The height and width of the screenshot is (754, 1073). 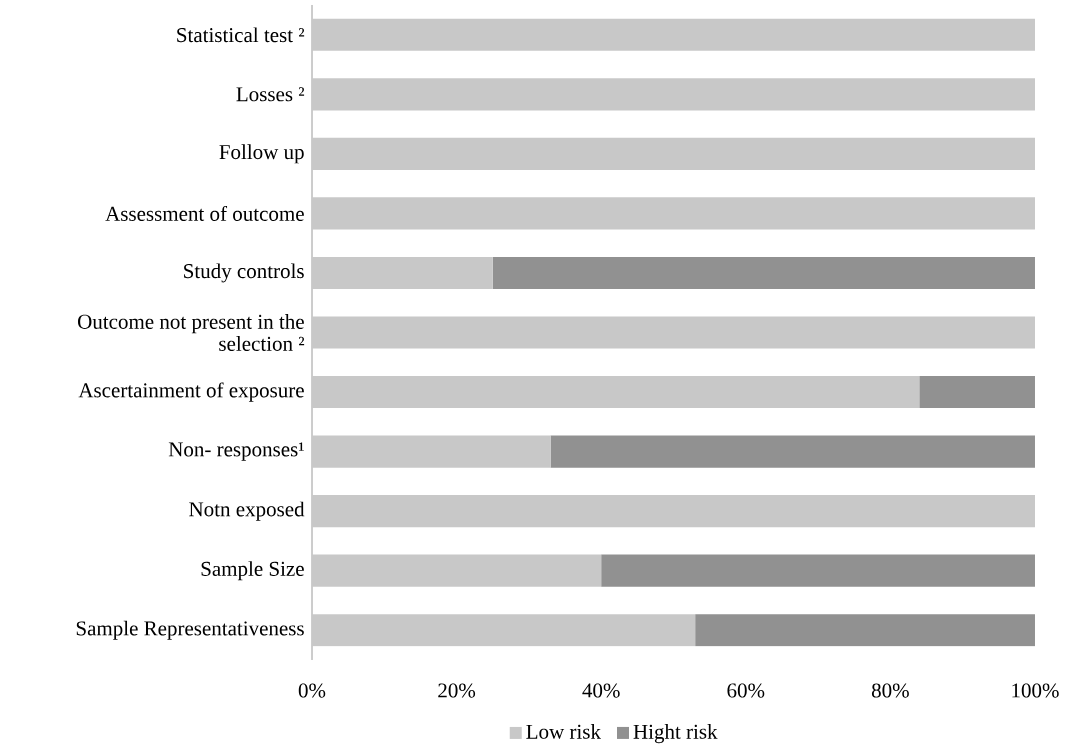 What do you see at coordinates (191, 392) in the screenshot?
I see `y-tick-label: Ascertainment of exposure` at bounding box center [191, 392].